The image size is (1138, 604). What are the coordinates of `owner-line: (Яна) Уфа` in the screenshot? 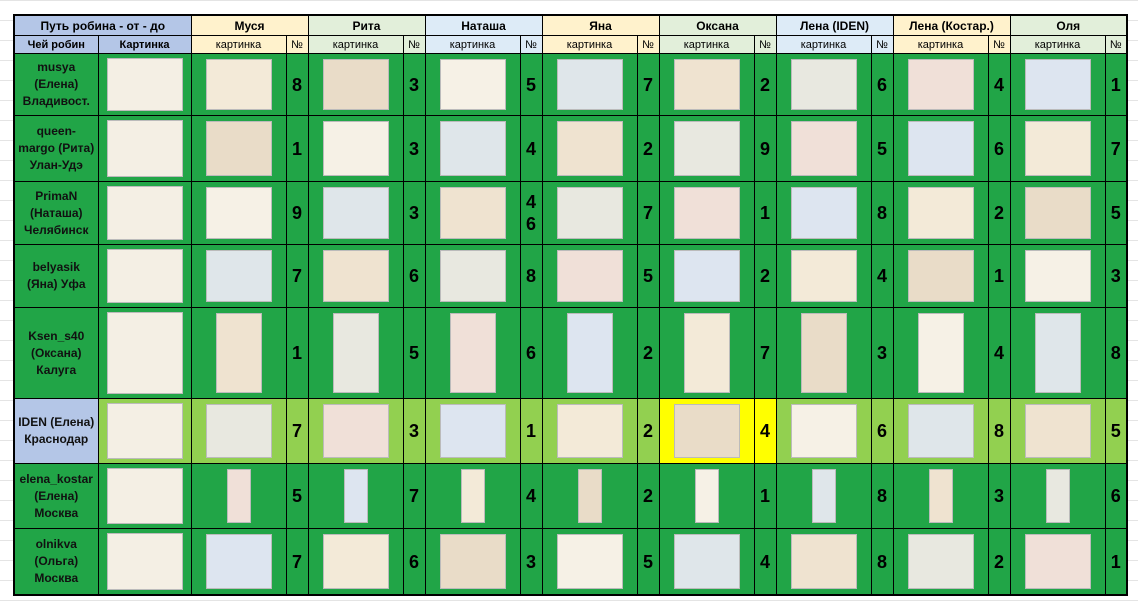 It's located at (56, 284).